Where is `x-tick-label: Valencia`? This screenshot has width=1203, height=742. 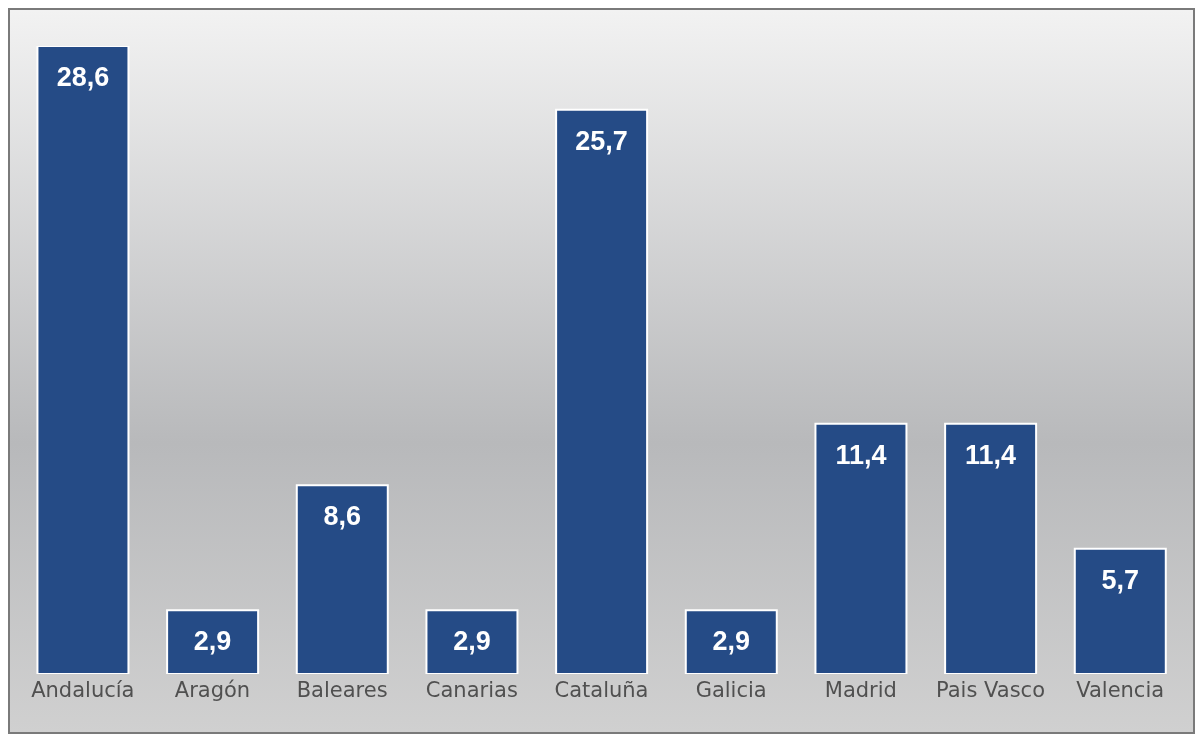
x-tick-label: Valencia is located at coordinates (1120, 689).